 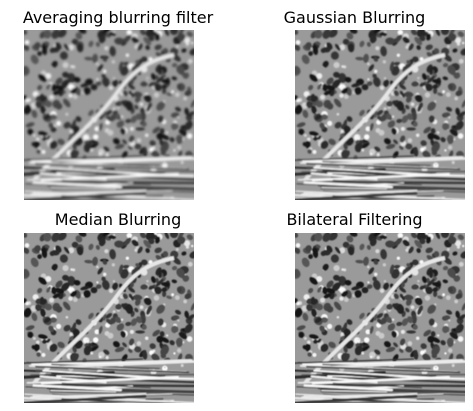 I want to click on panel-title: Bilateral Filtering, so click(x=354, y=219).